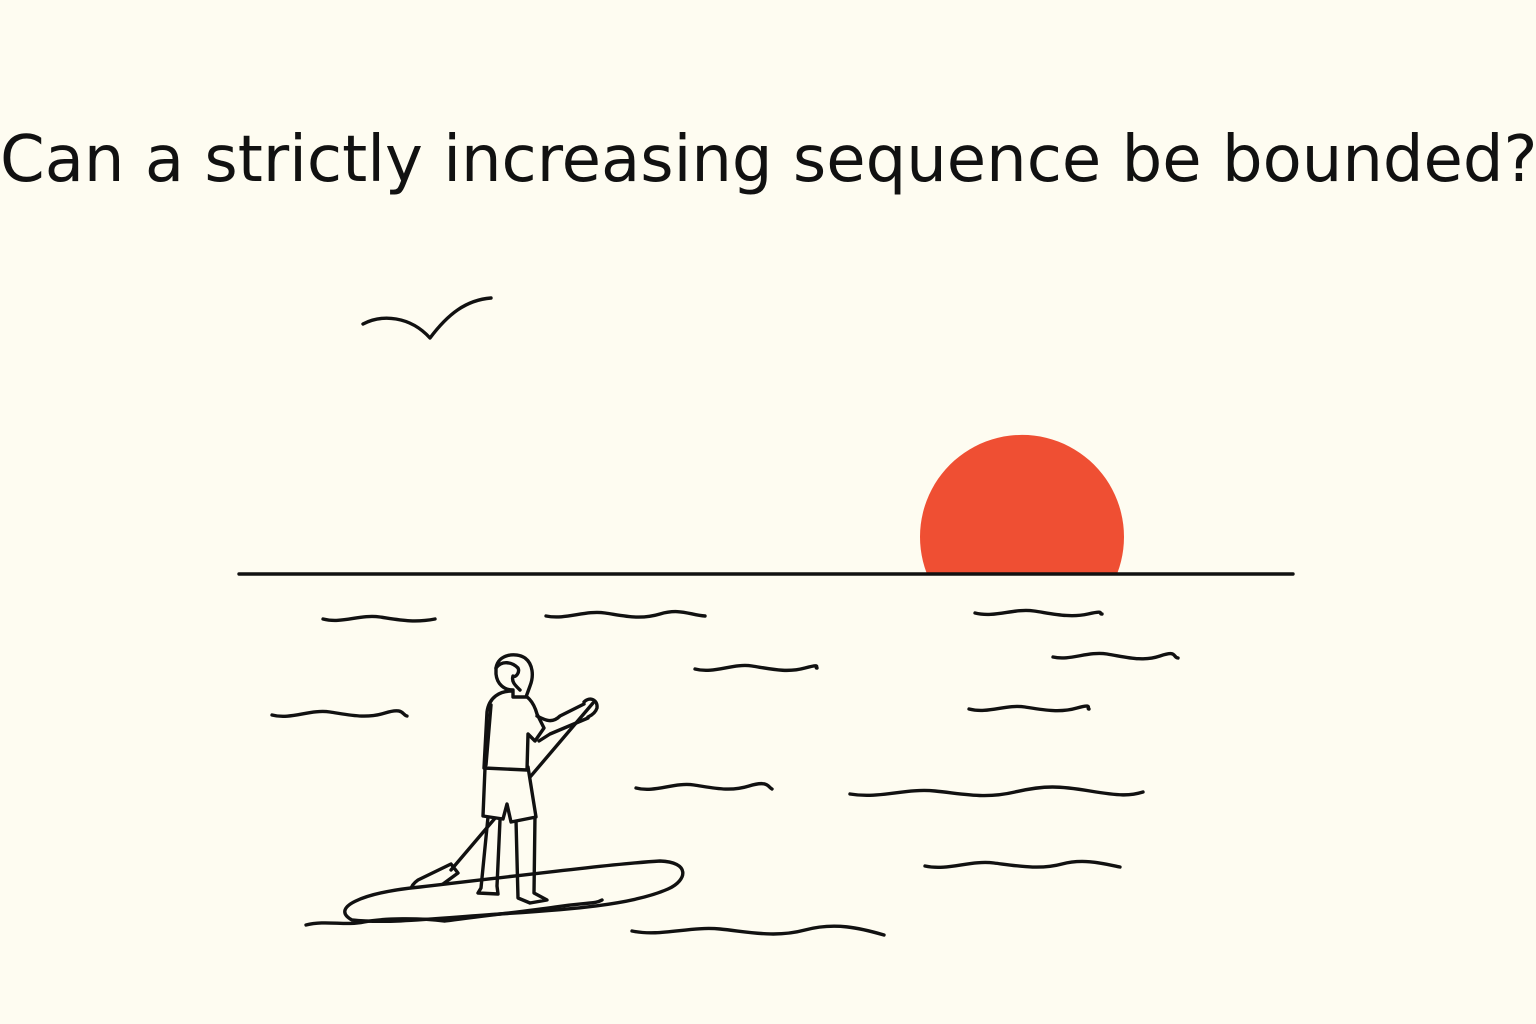  What do you see at coordinates (514, 730) in the screenshot?
I see `person-torso` at bounding box center [514, 730].